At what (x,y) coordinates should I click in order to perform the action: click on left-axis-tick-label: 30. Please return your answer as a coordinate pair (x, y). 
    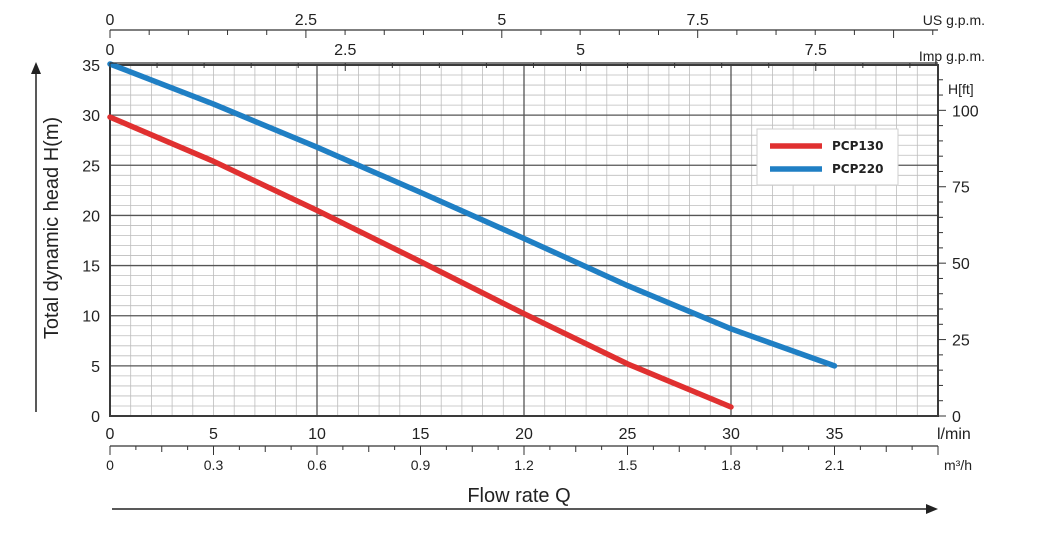
    Looking at the image, I should click on (91, 116).